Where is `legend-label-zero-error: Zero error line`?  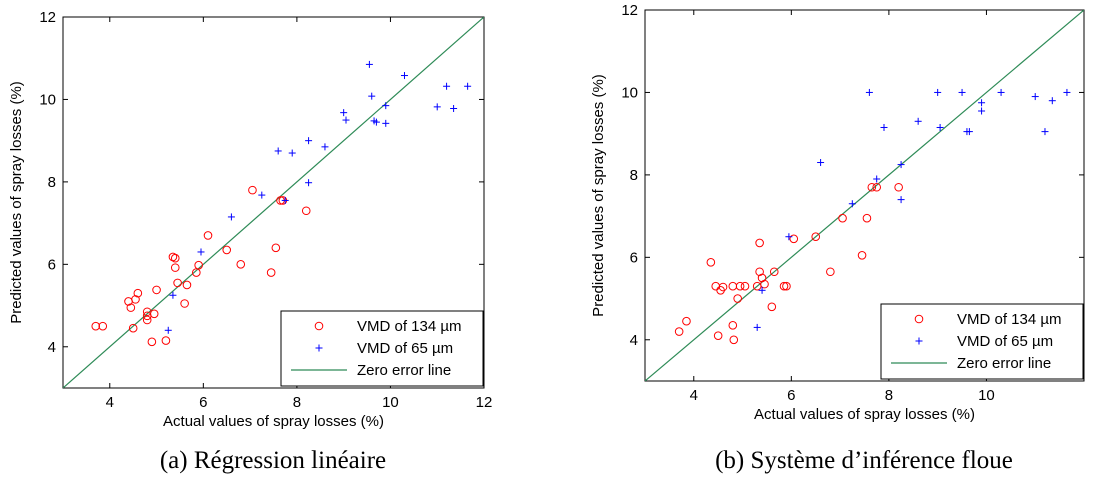
legend-label-zero-error: Zero error line is located at coordinates (404, 370).